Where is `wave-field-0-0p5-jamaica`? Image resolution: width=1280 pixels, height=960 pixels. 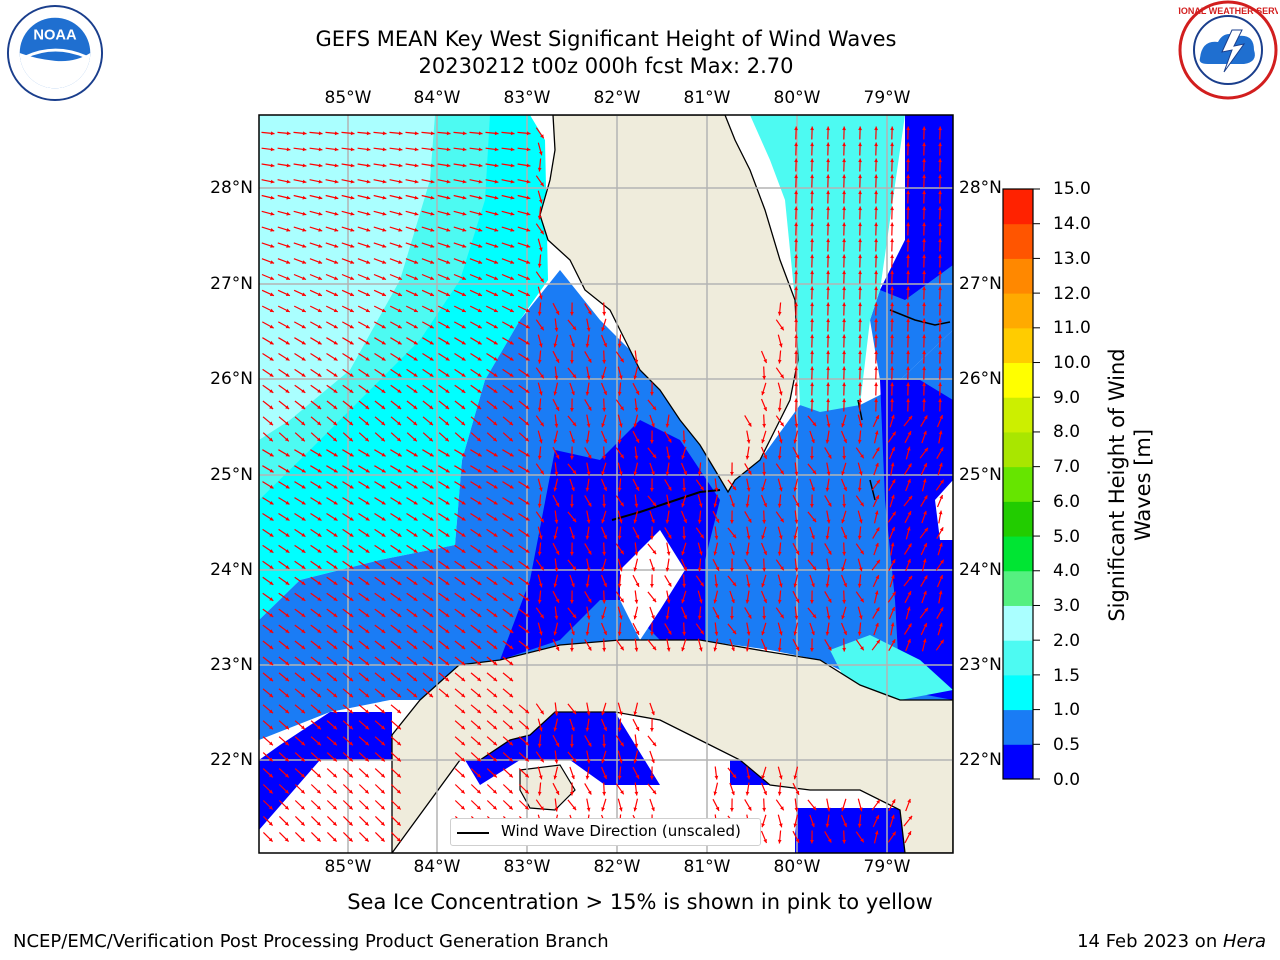
wave-field-0-0p5-jamaica is located at coordinates (851, 830).